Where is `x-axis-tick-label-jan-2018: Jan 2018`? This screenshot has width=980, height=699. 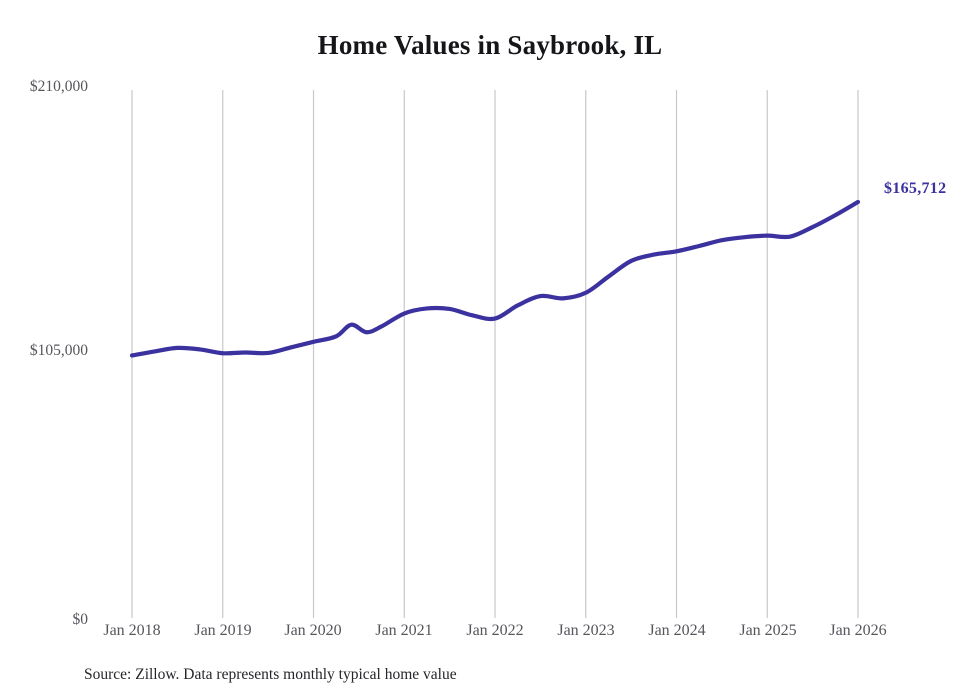
x-axis-tick-label-jan-2018: Jan 2018 is located at coordinates (132, 630).